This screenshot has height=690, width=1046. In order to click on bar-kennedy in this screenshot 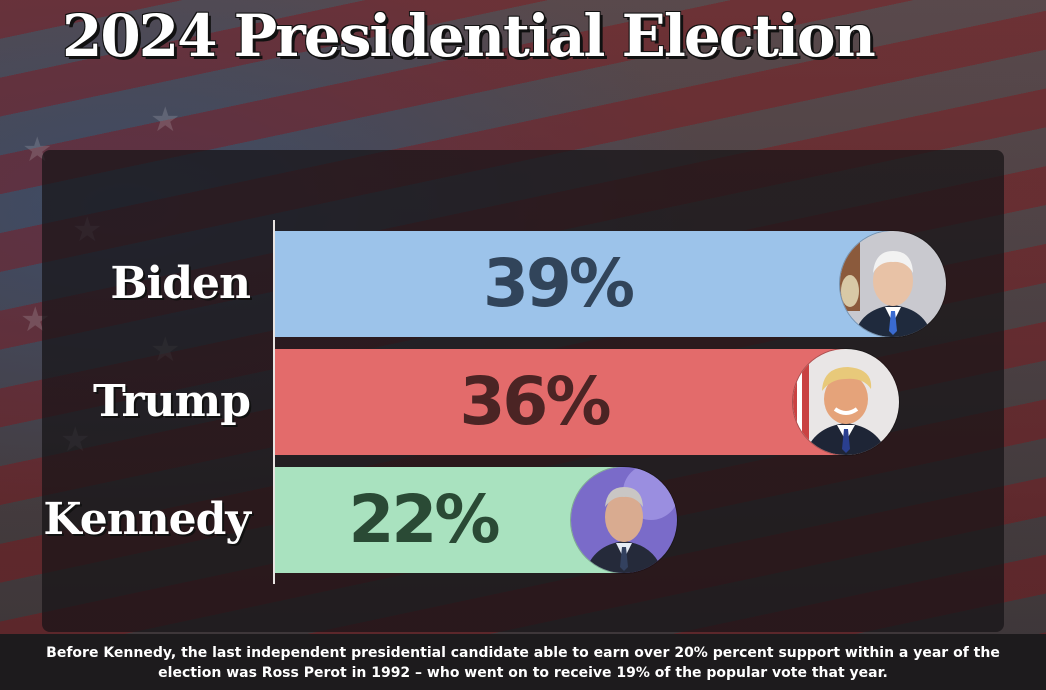, I will do `click(449, 520)`.